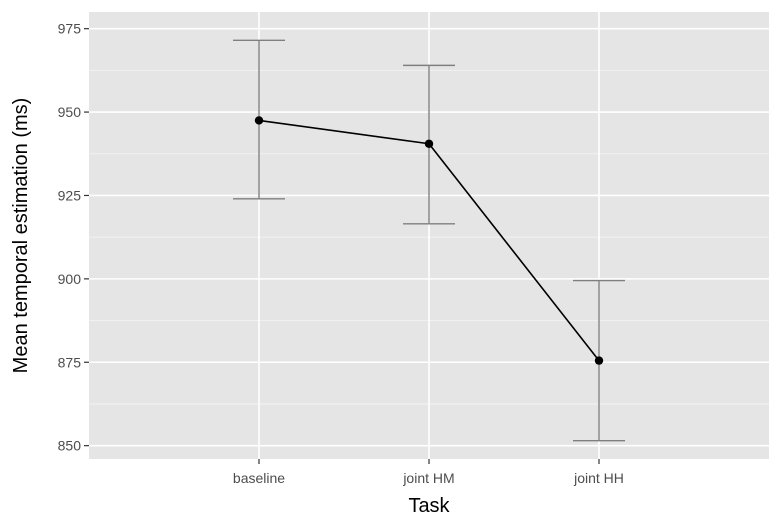  I want to click on x-tick-label: joint HM, so click(428, 478).